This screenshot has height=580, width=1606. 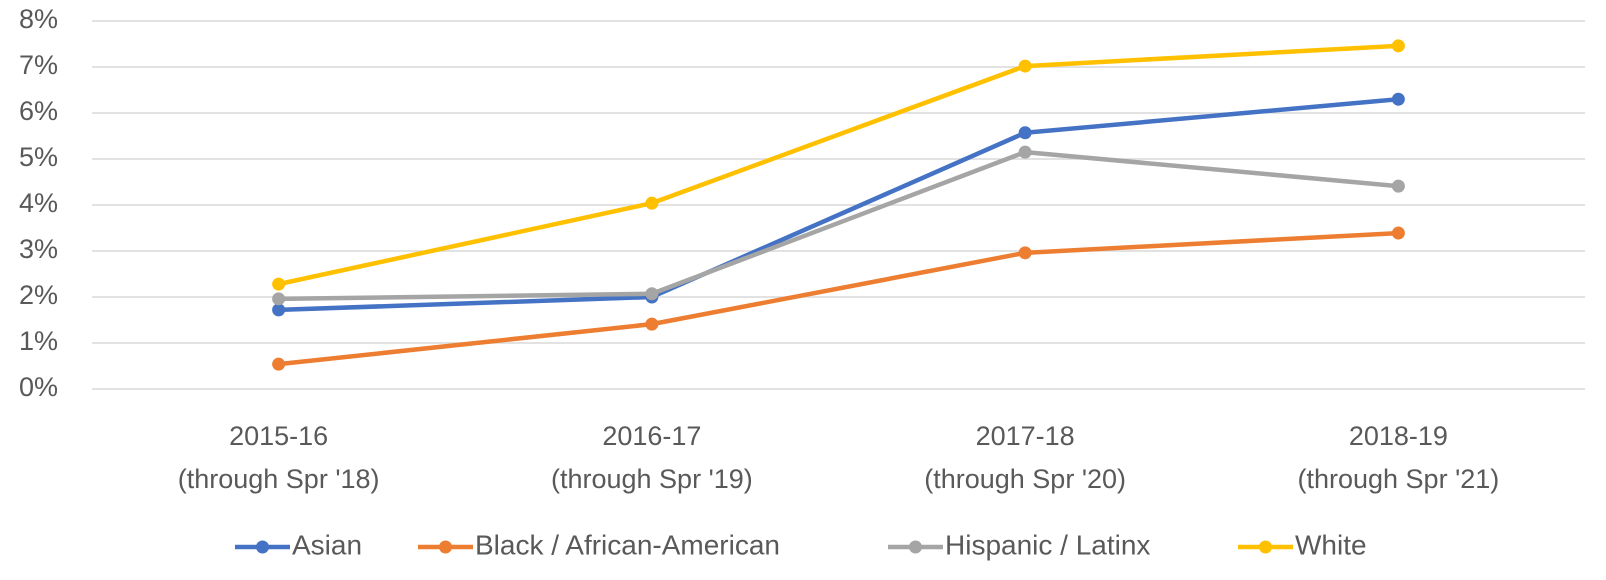 I want to click on x-tick-label: (through Spr '21), so click(x=1398, y=479).